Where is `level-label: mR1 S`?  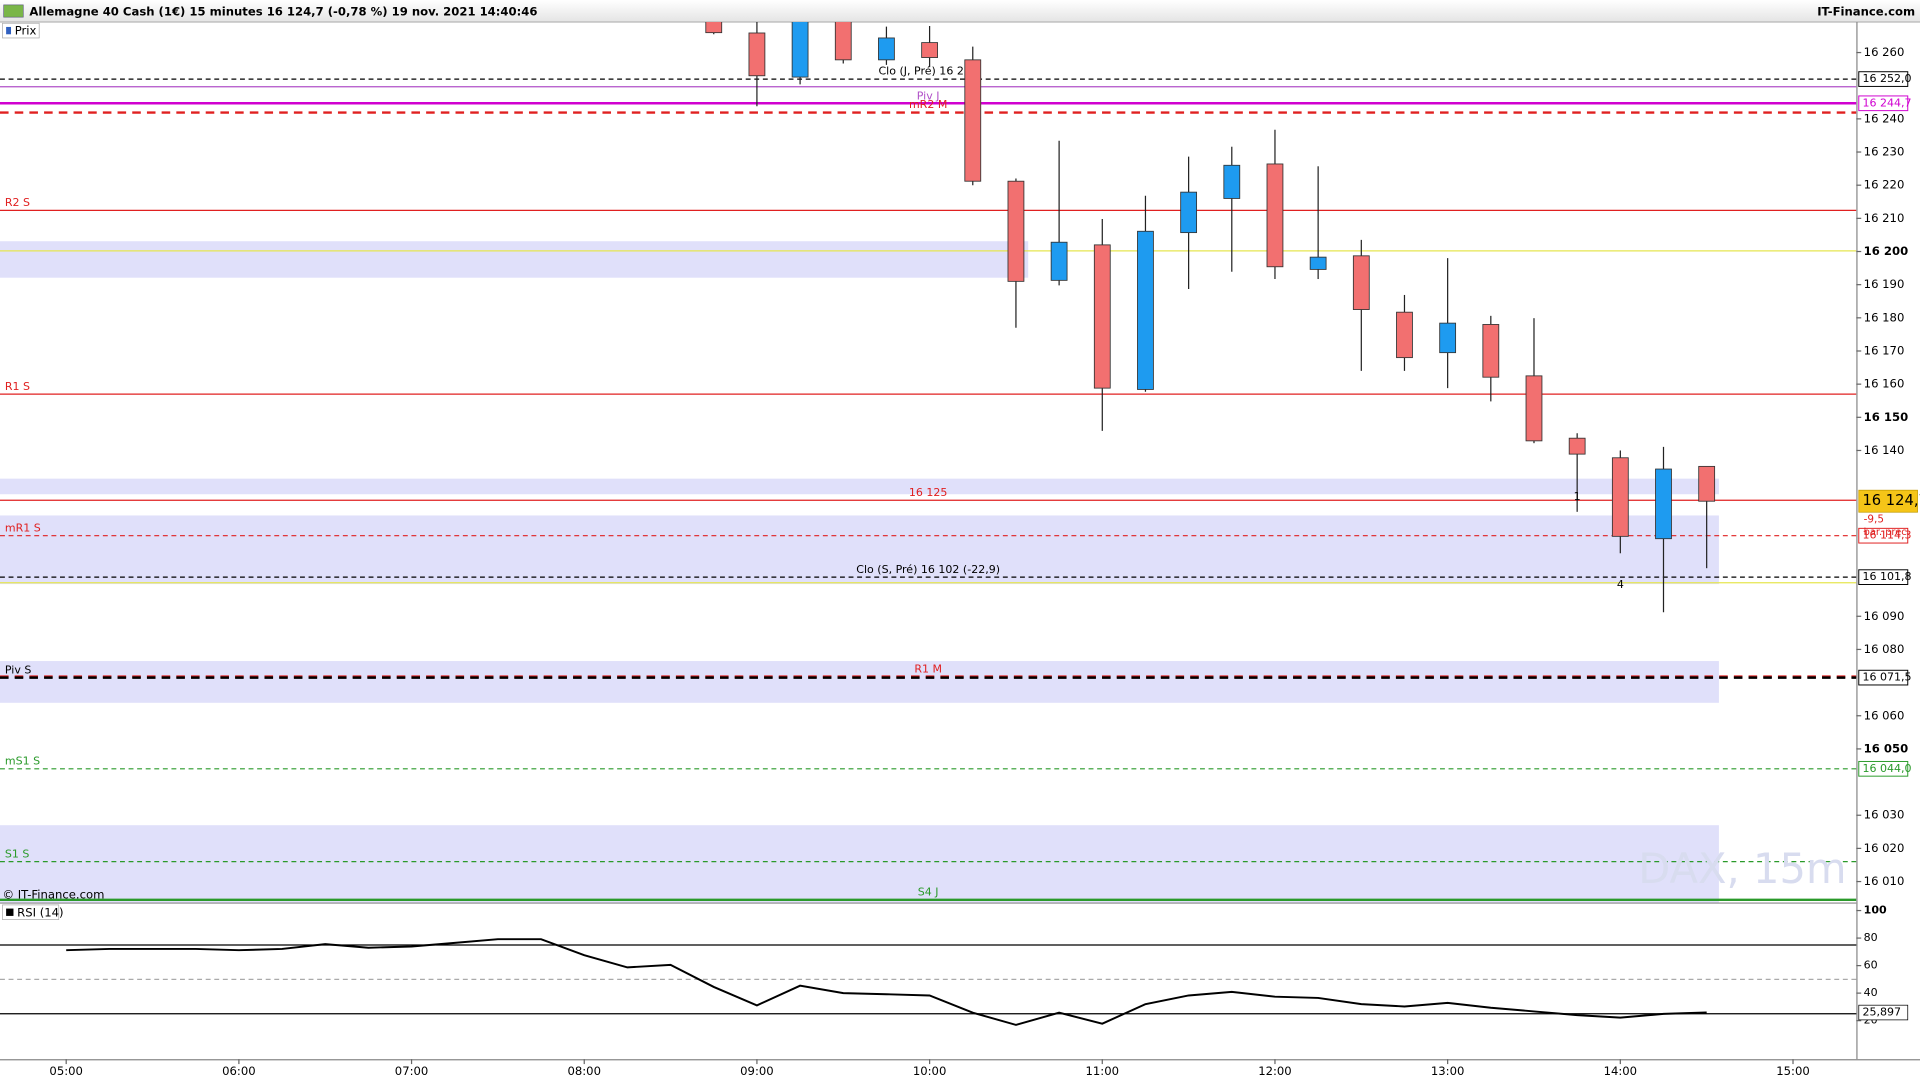
level-label: mR1 S is located at coordinates (23, 527).